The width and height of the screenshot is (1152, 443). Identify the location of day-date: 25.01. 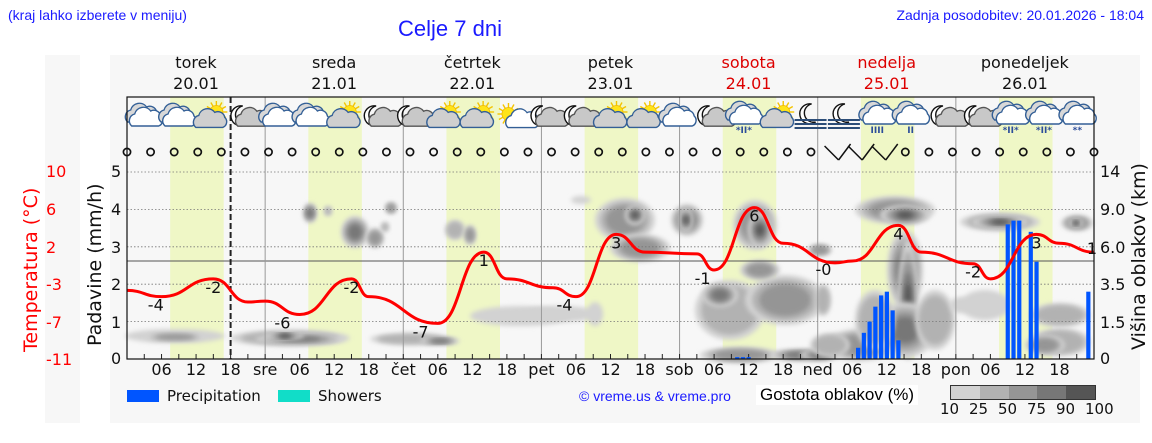
(886, 83).